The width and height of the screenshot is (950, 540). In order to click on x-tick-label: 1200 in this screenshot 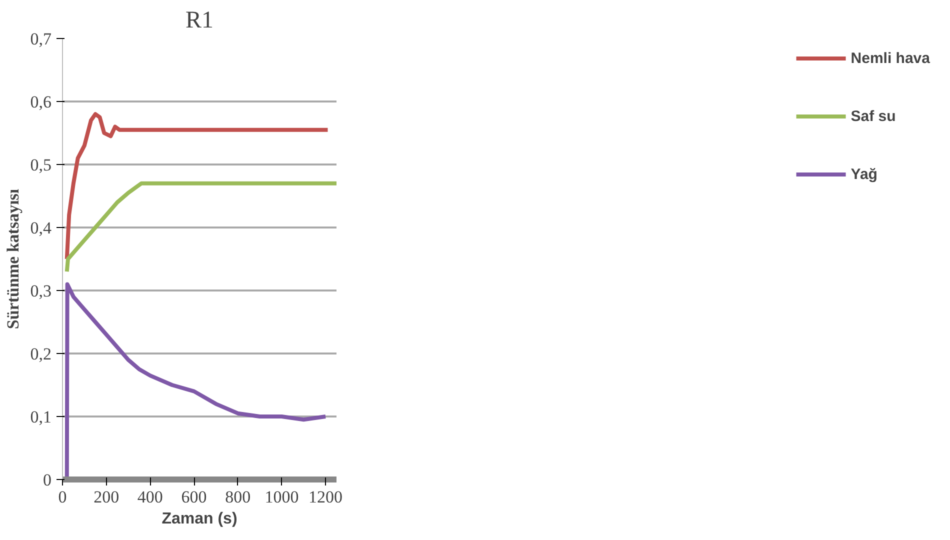, I will do `click(325, 497)`.